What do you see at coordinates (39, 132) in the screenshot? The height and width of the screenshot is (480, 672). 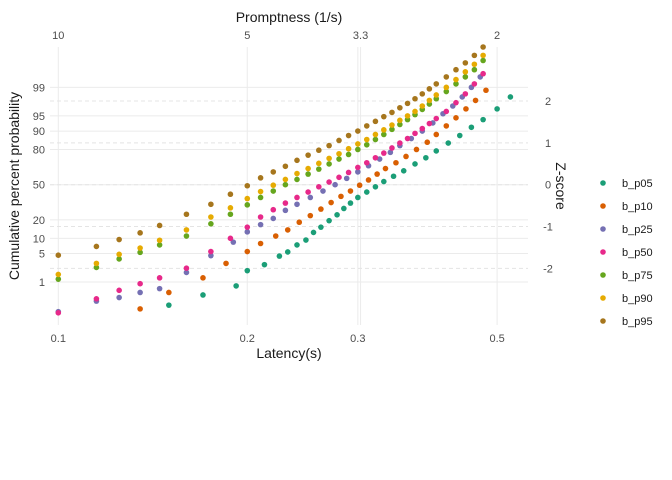 I see `y-tick-label: 90` at bounding box center [39, 132].